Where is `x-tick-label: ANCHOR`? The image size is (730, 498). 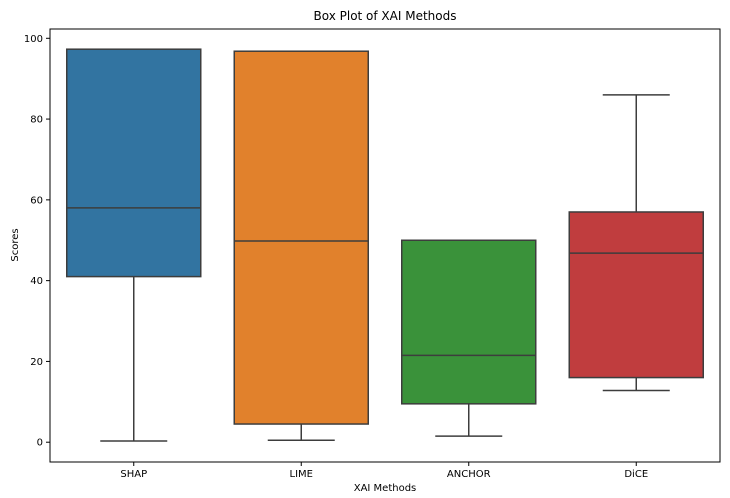 x-tick-label: ANCHOR is located at coordinates (469, 474).